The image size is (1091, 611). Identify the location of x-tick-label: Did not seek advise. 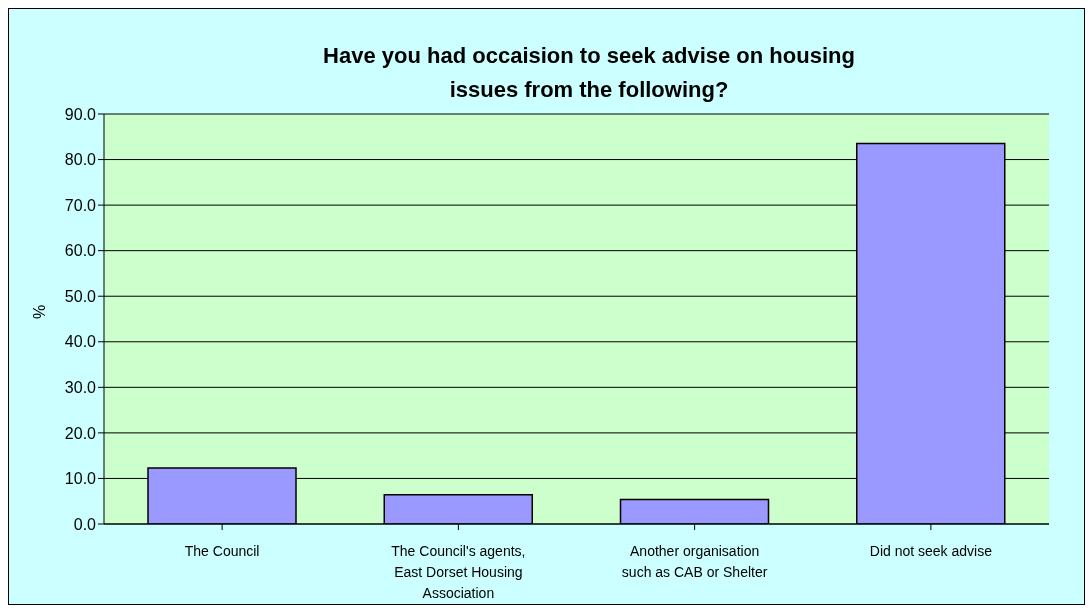
(931, 551).